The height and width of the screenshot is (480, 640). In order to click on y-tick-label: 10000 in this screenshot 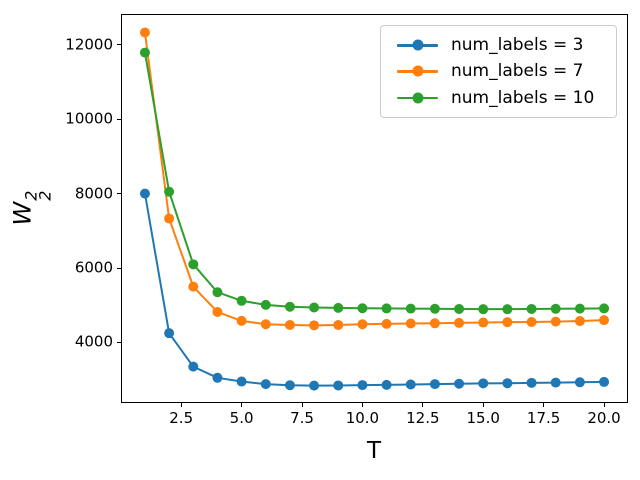, I will do `click(89, 118)`.